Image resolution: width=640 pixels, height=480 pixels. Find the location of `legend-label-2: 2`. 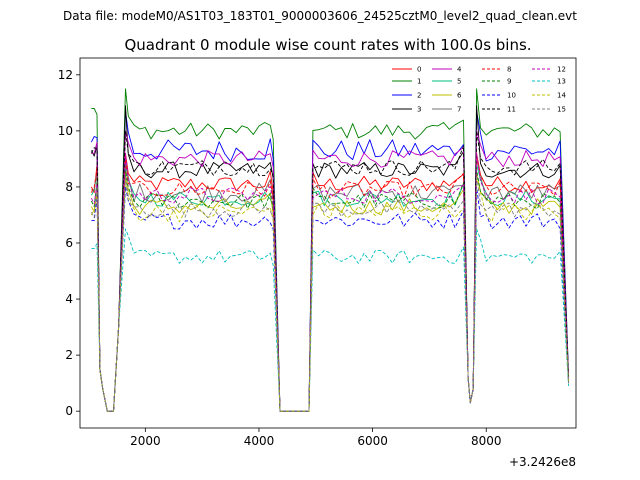

legend-label-2: 2 is located at coordinates (419, 96).